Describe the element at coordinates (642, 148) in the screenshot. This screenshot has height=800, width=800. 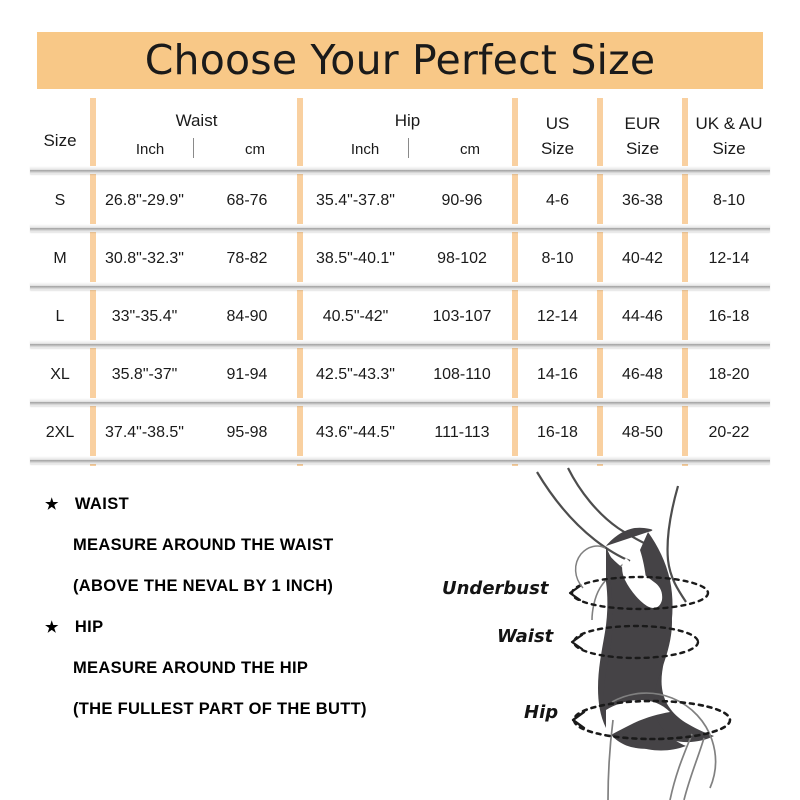
I see `header-eur-size-line2: Size` at that location.